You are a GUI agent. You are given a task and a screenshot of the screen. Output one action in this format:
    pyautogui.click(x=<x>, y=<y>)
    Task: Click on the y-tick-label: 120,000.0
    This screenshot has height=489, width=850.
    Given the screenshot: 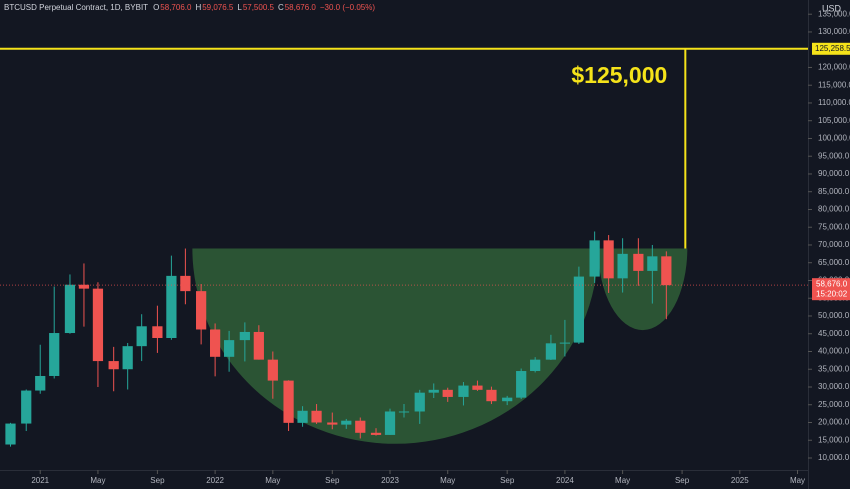 What is the action you would take?
    pyautogui.click(x=834, y=67)
    